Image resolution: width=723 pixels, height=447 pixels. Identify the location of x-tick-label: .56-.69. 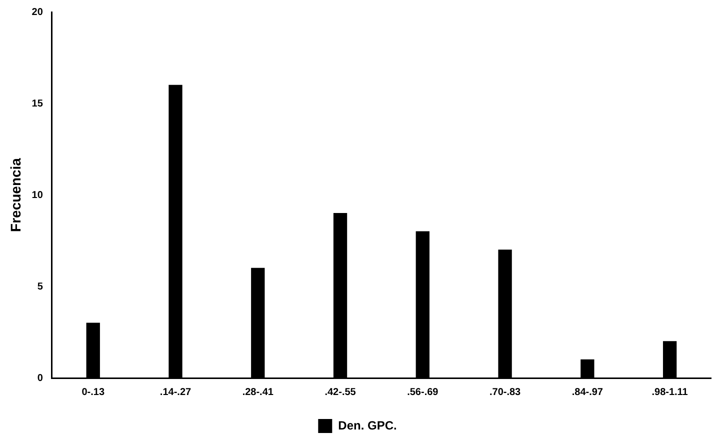
(423, 392).